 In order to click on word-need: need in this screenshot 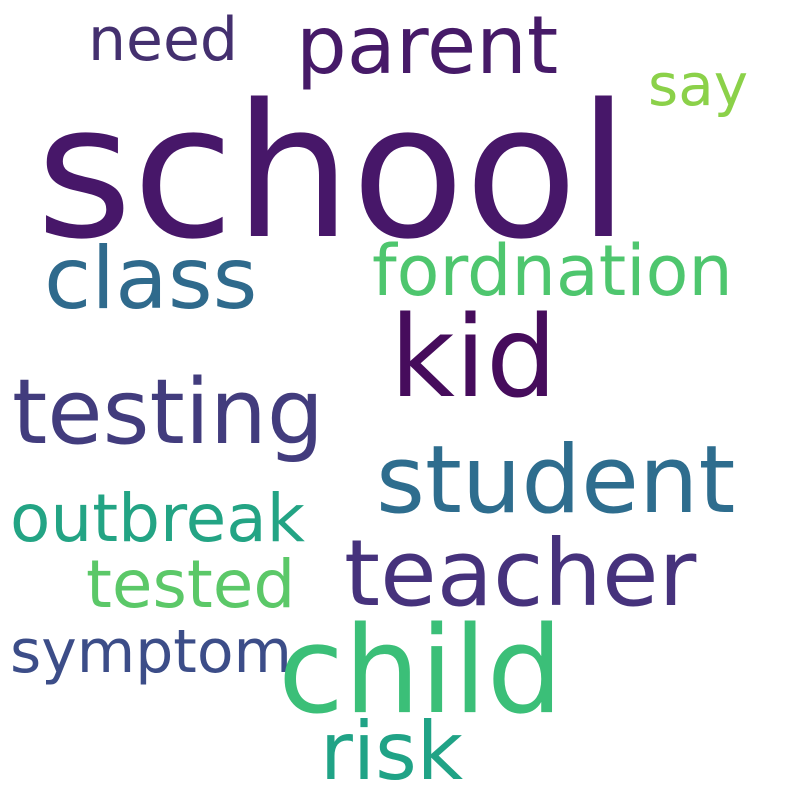, I will do `click(163, 40)`.